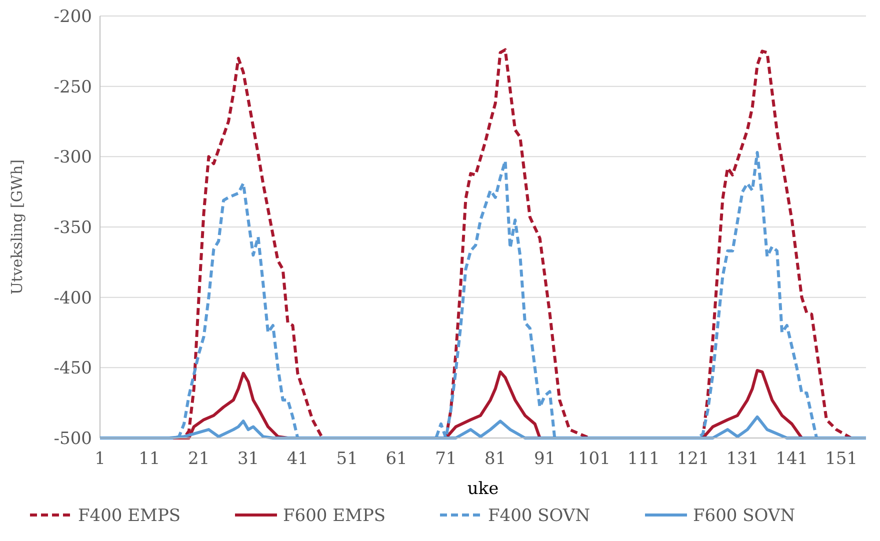 This screenshot has height=541, width=880. Describe the element at coordinates (495, 459) in the screenshot. I see `x-tick-label: 81` at that location.